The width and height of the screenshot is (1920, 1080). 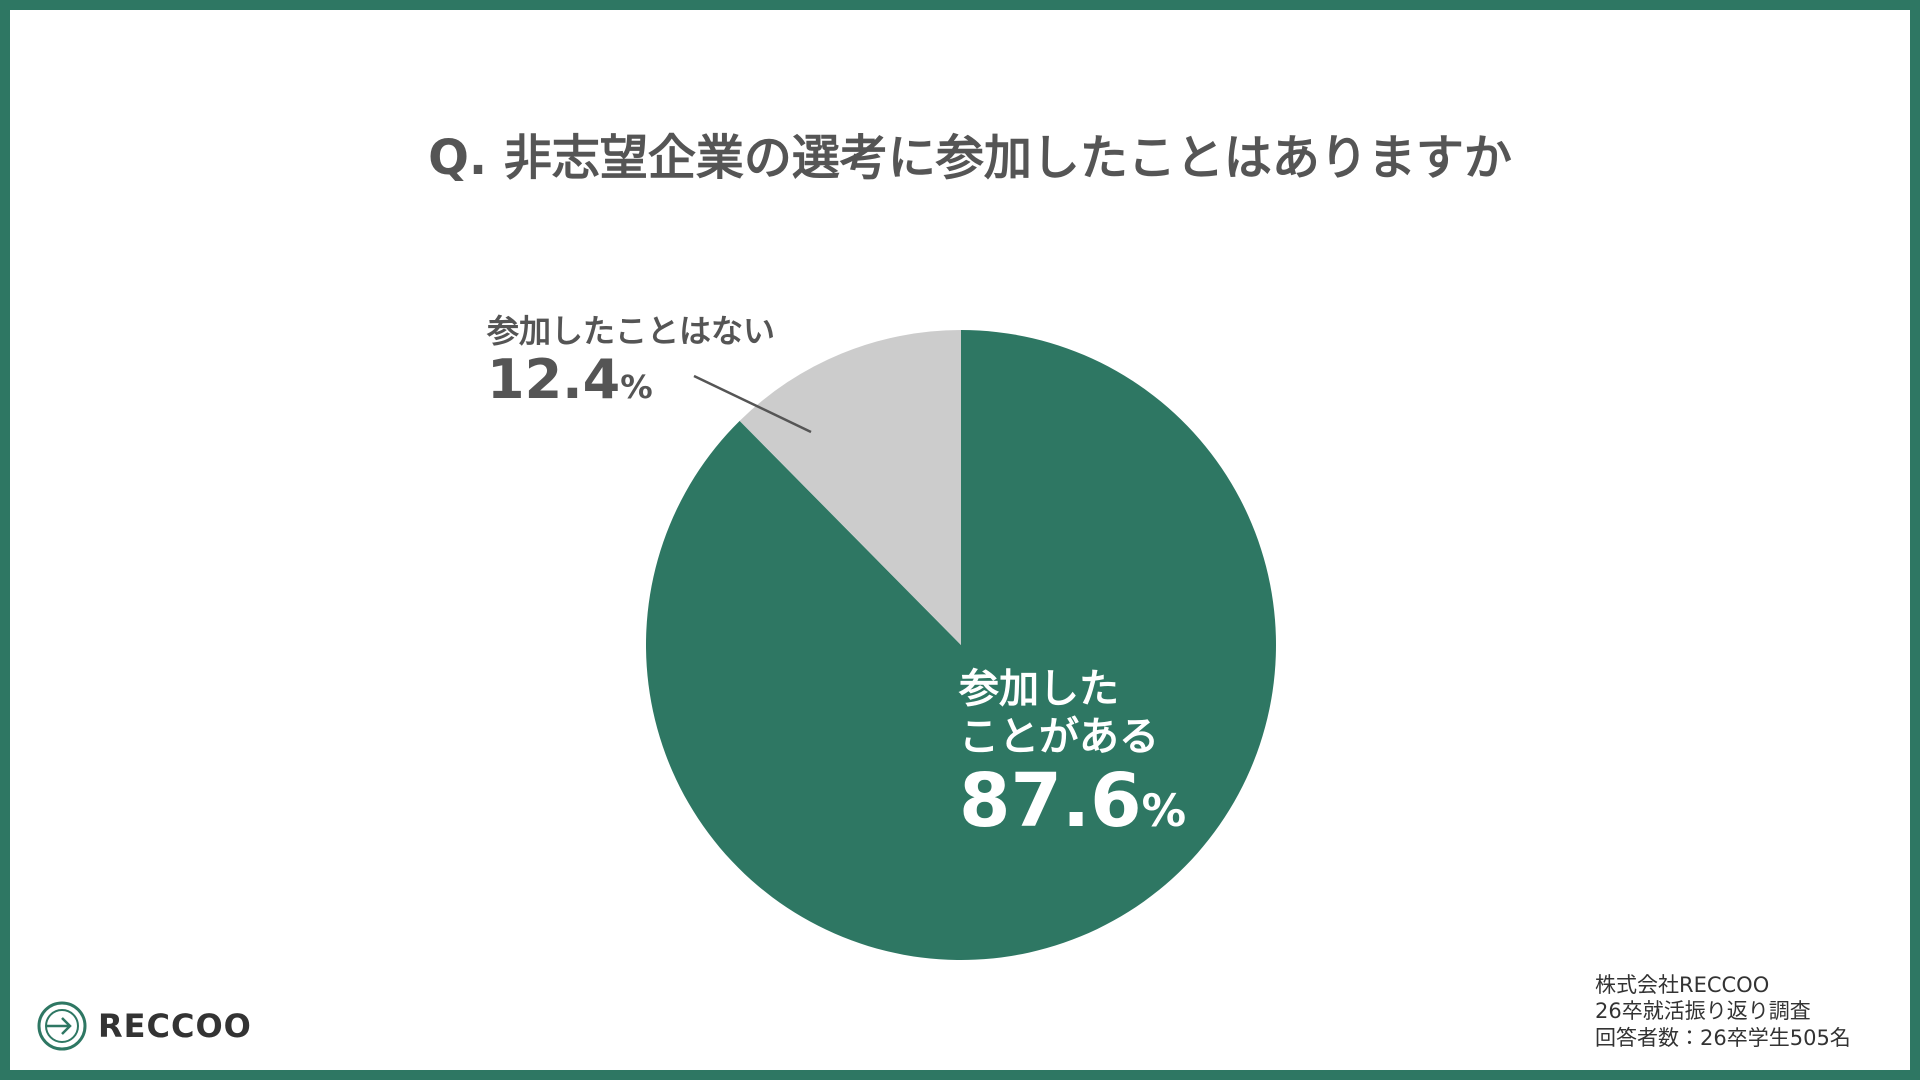 I want to click on slice-label: 参加した ことがある 87.6%, so click(x=1072, y=753).